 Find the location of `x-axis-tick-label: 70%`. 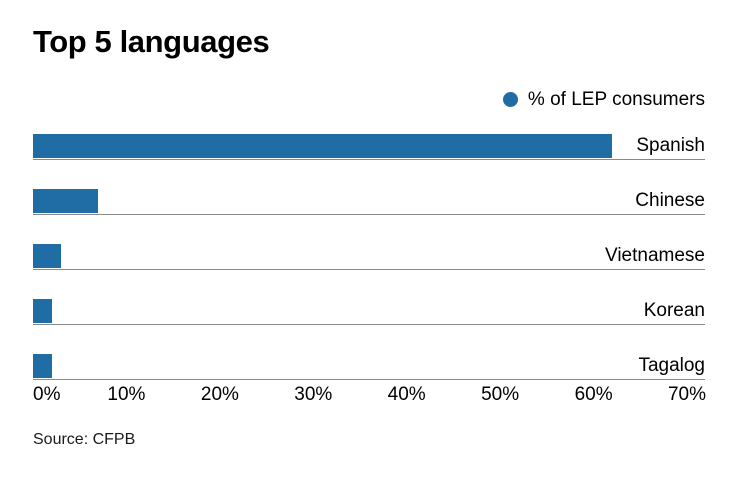

x-axis-tick-label: 70% is located at coordinates (687, 394).